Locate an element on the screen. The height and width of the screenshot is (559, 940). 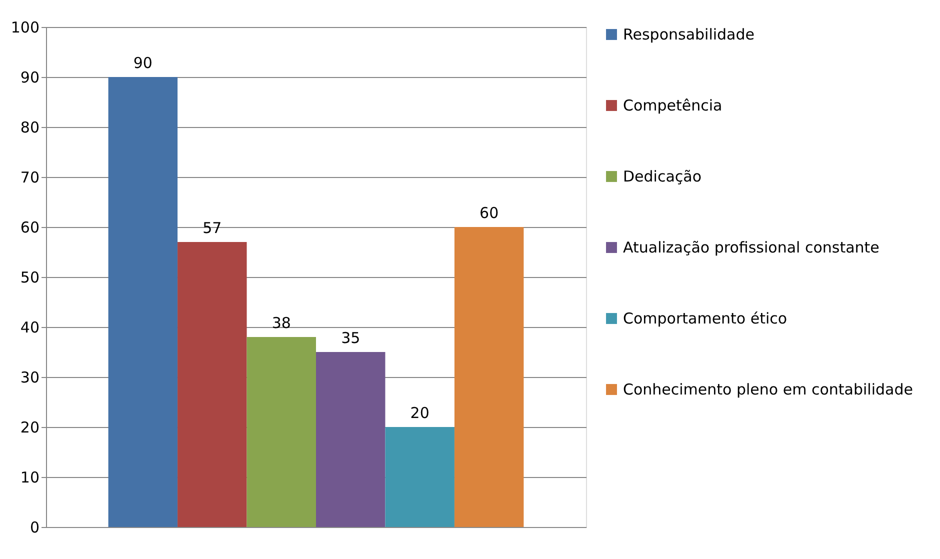
y-tick-label: 50 is located at coordinates (30, 277).